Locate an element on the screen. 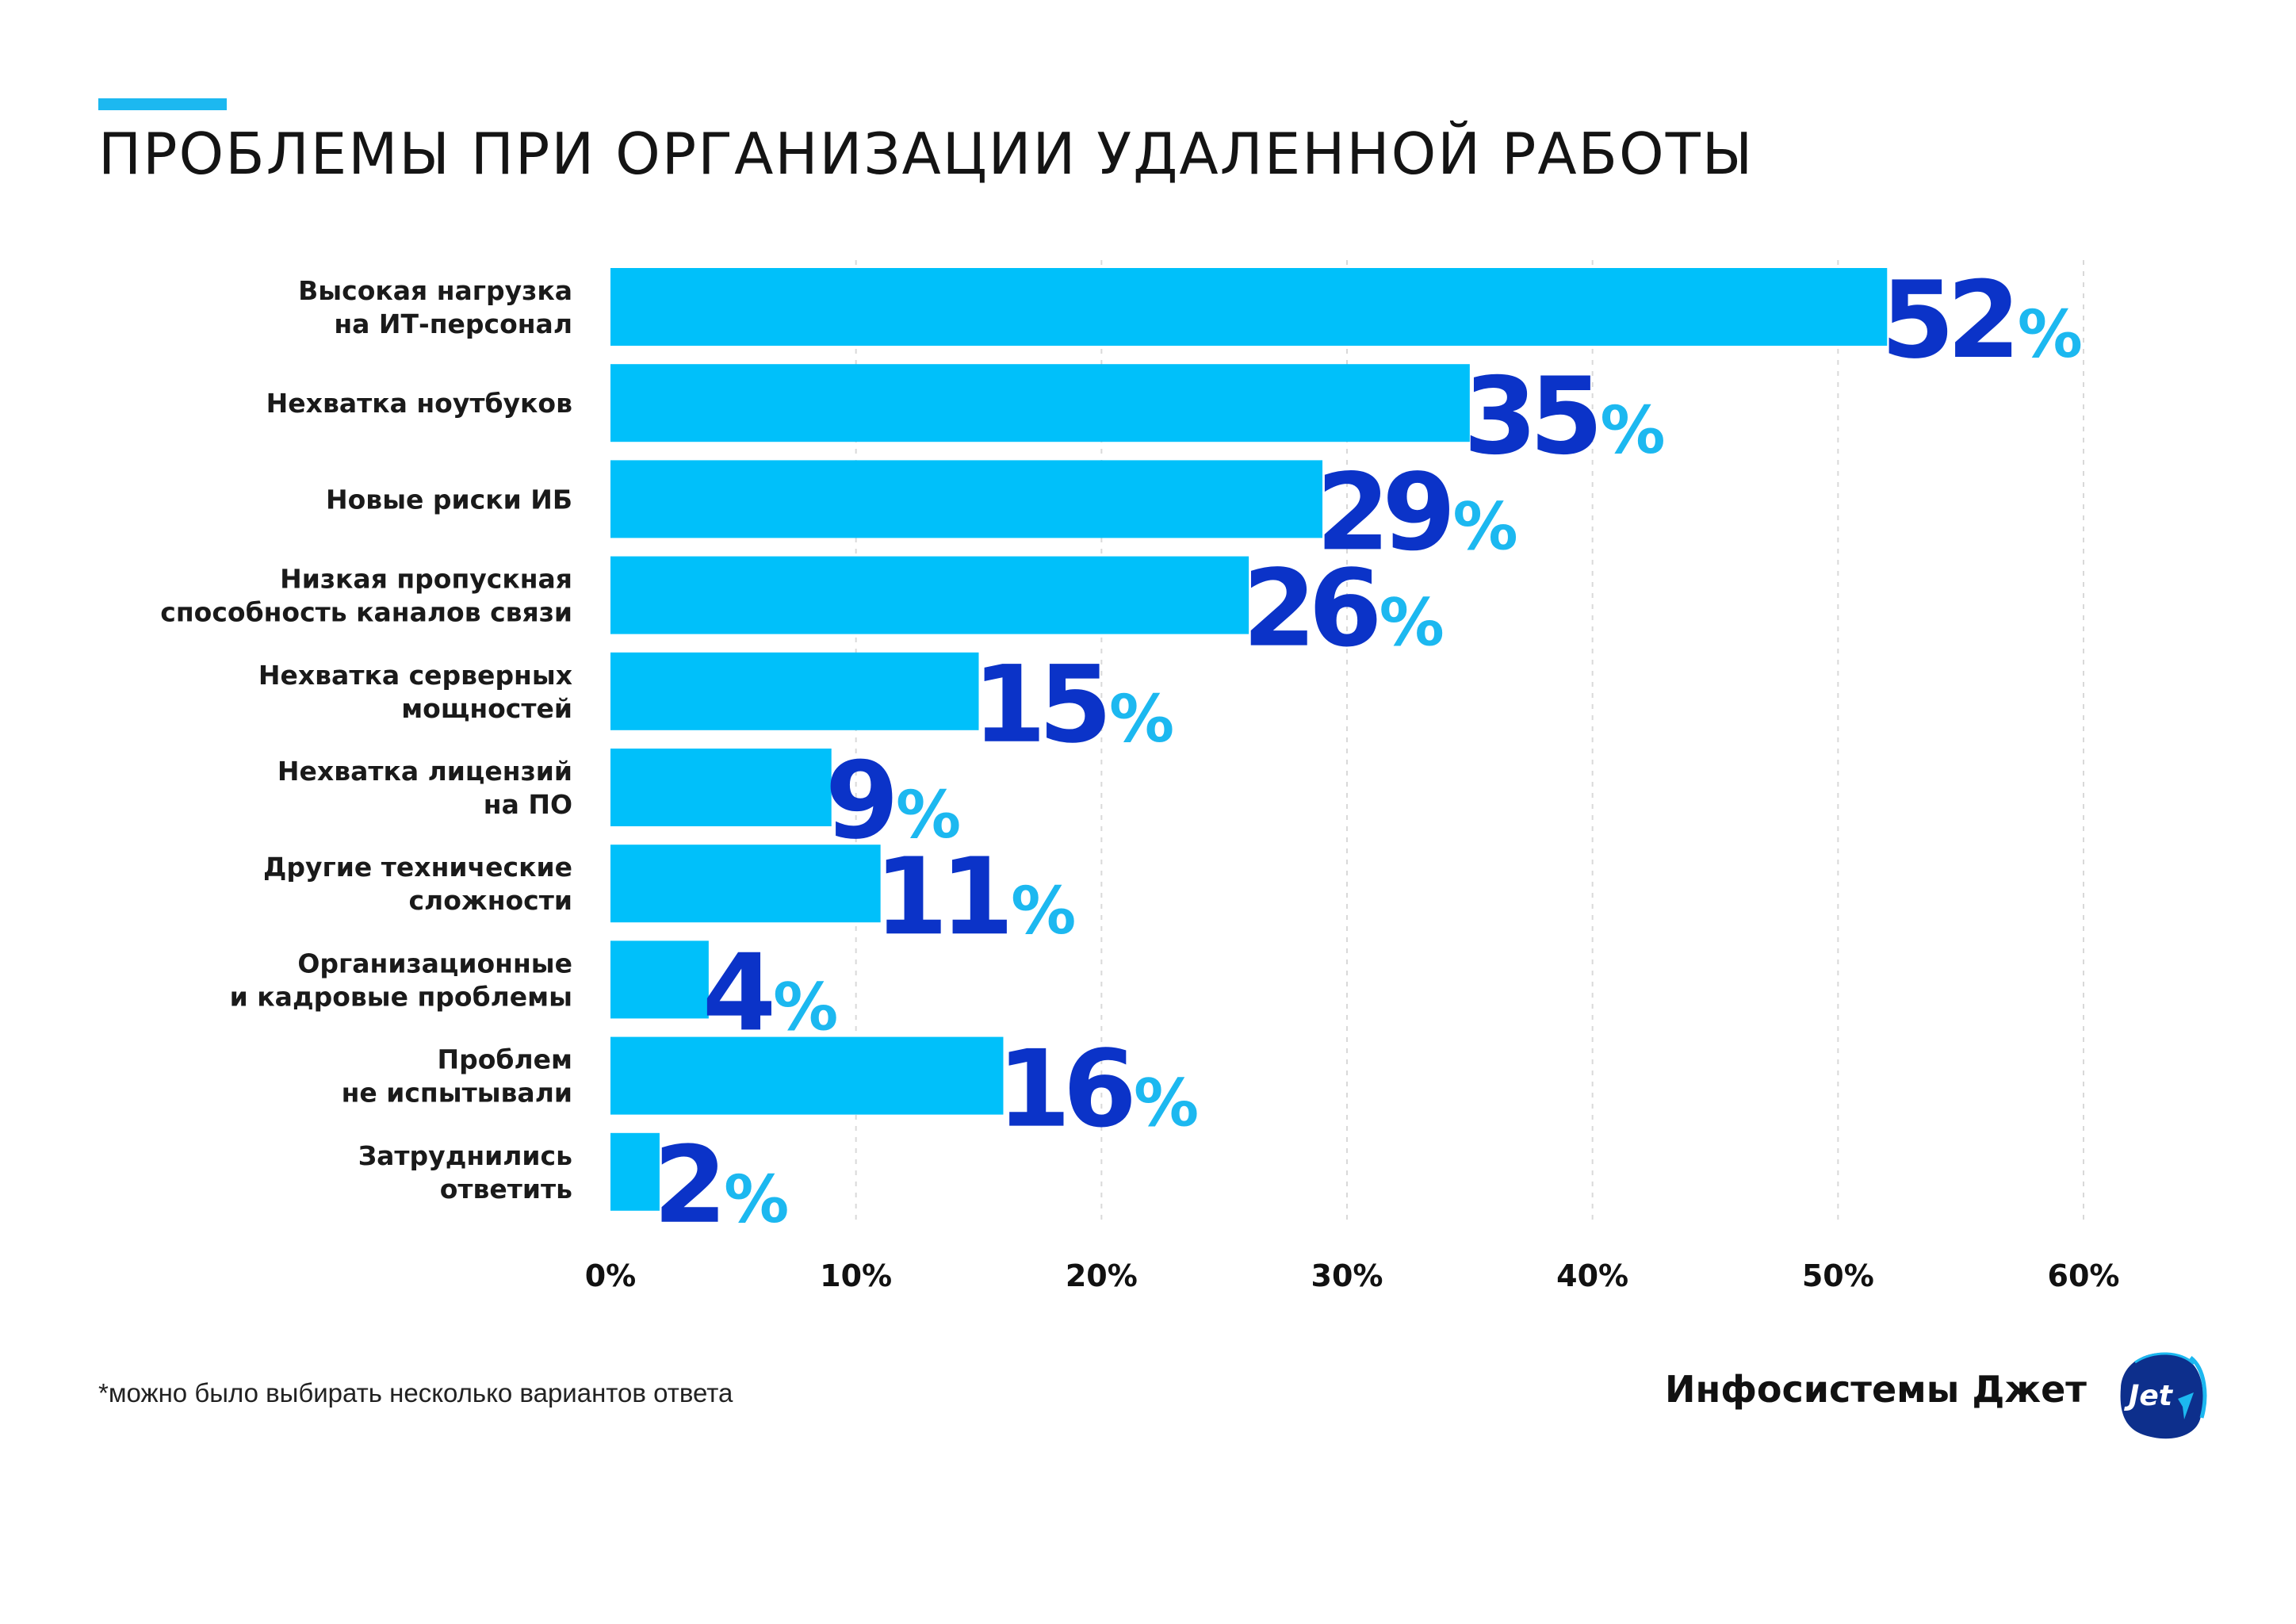 The image size is (2296, 1624). logo-text: Jet is located at coordinates (2149, 1396).